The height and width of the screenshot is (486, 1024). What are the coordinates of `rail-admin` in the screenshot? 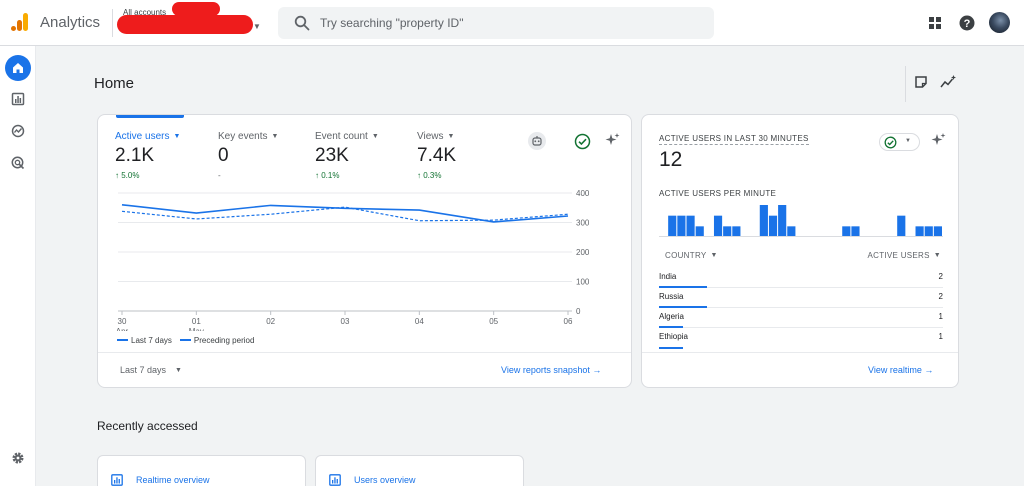 It's located at (18, 458).